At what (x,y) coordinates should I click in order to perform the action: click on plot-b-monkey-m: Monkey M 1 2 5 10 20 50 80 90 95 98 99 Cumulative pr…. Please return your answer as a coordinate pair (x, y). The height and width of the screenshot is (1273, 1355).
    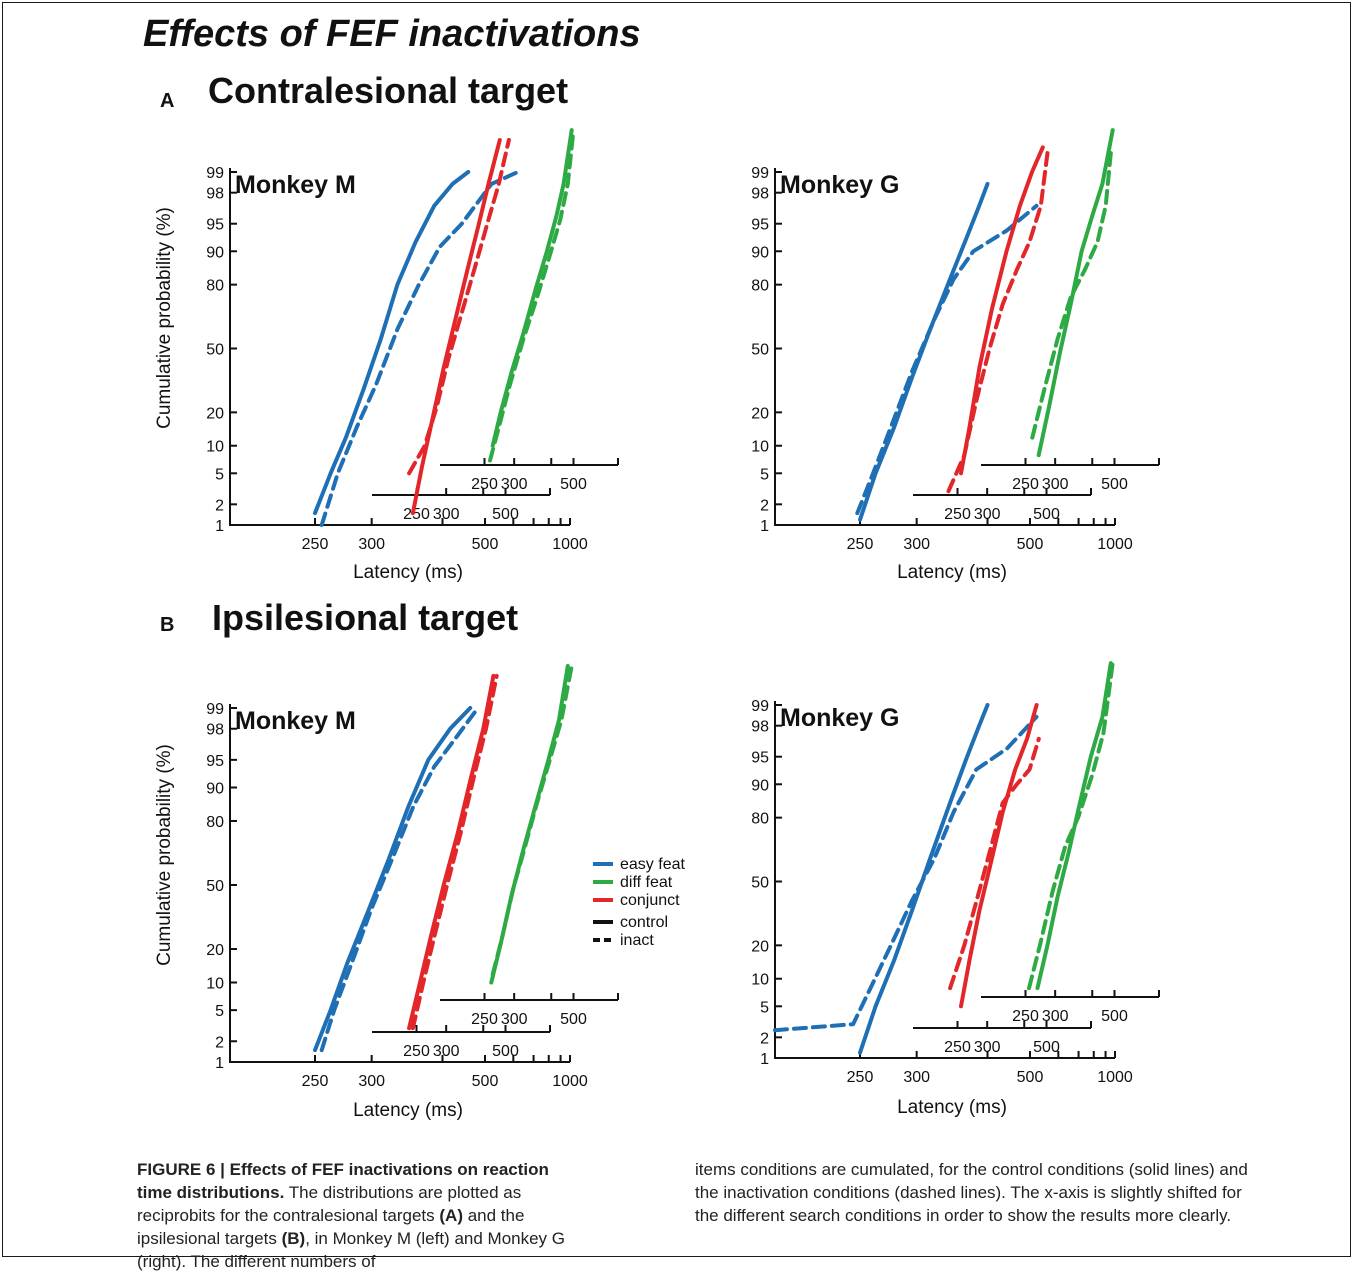
    Looking at the image, I should click on (386, 892).